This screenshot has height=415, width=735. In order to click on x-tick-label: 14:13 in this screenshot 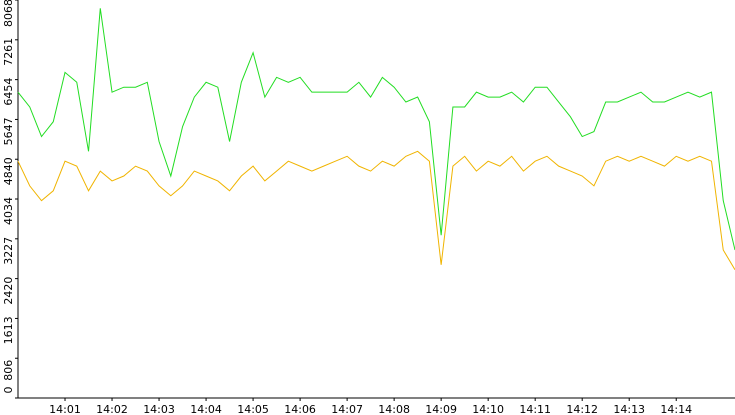, I will do `click(629, 409)`.